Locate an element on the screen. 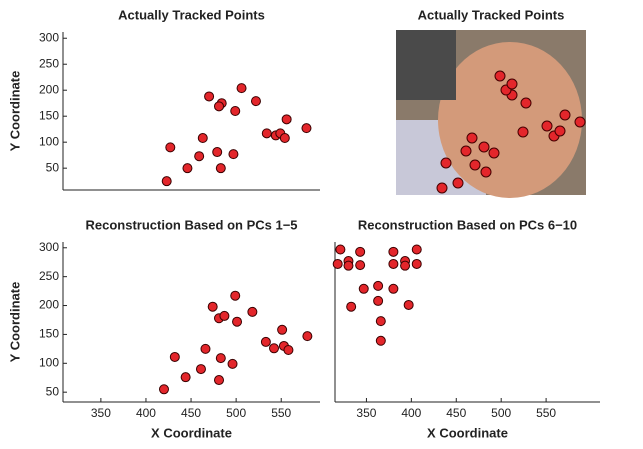  chart-title: Reconstruction Based on PCs 1−5 is located at coordinates (191, 224).